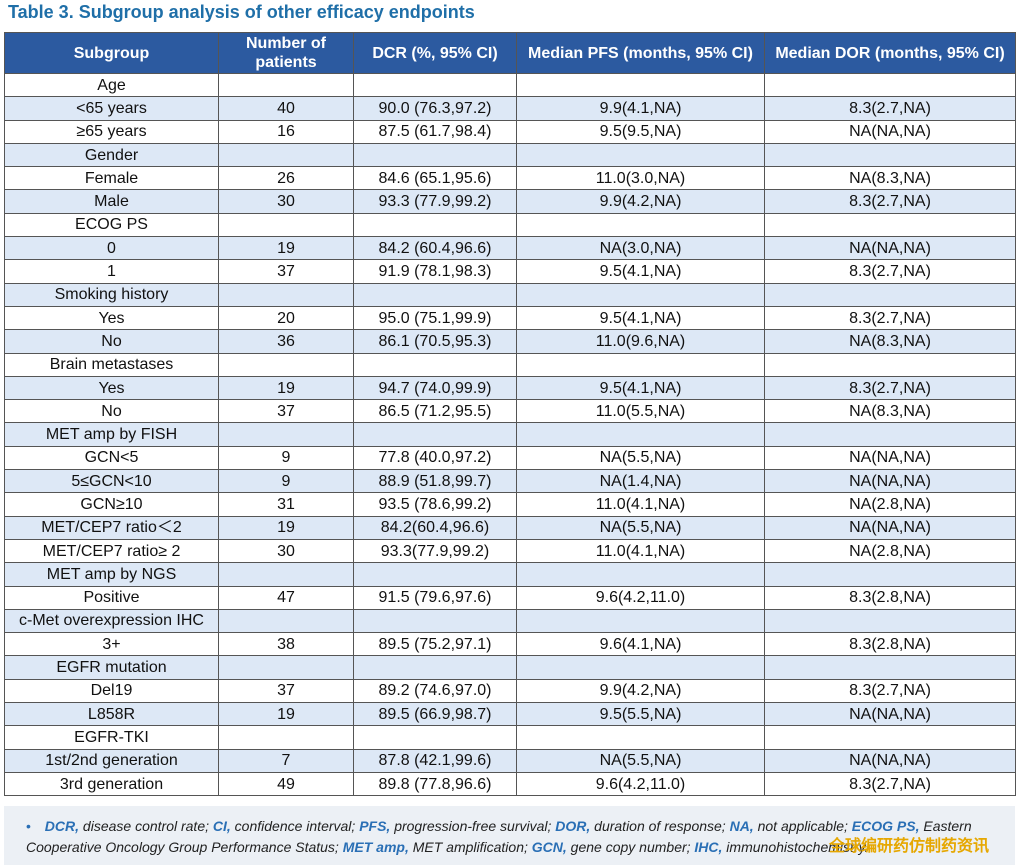  What do you see at coordinates (111, 597) in the screenshot?
I see `cell-subgroup: Positive` at bounding box center [111, 597].